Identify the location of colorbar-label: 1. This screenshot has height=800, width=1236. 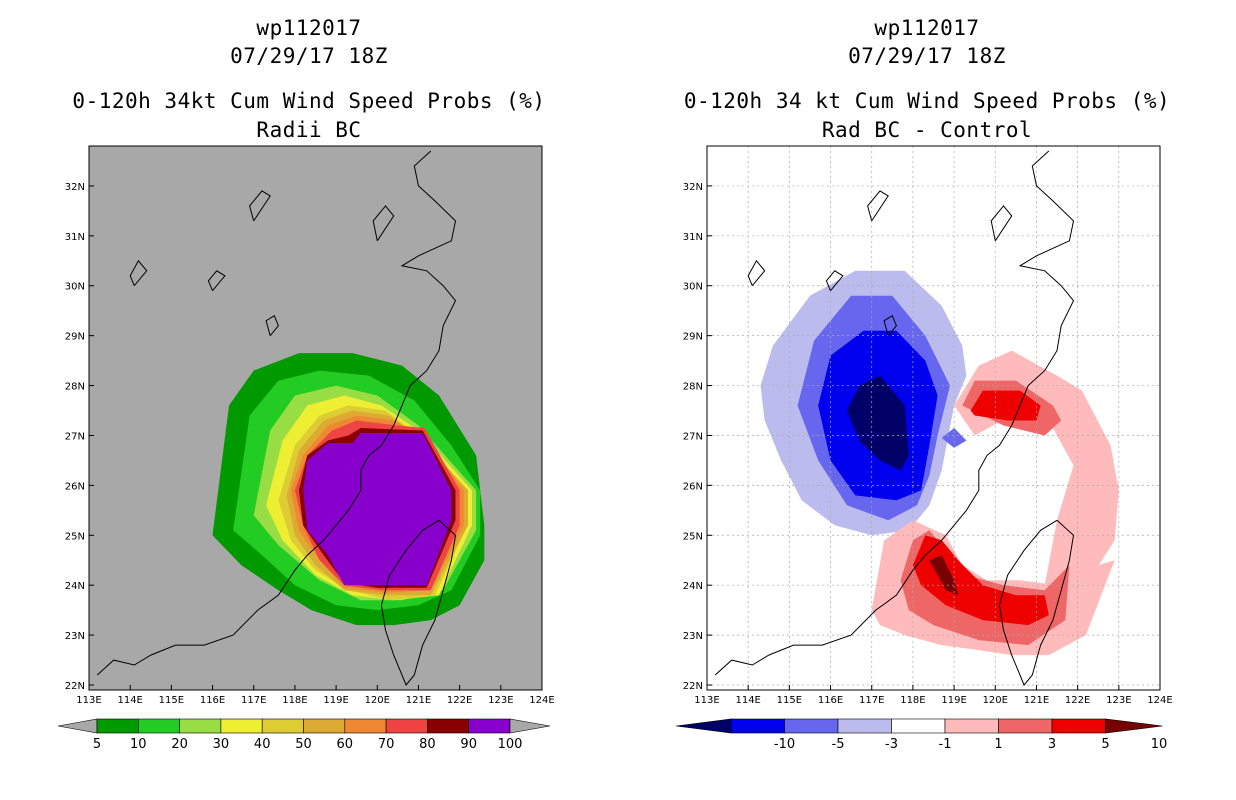
(998, 744).